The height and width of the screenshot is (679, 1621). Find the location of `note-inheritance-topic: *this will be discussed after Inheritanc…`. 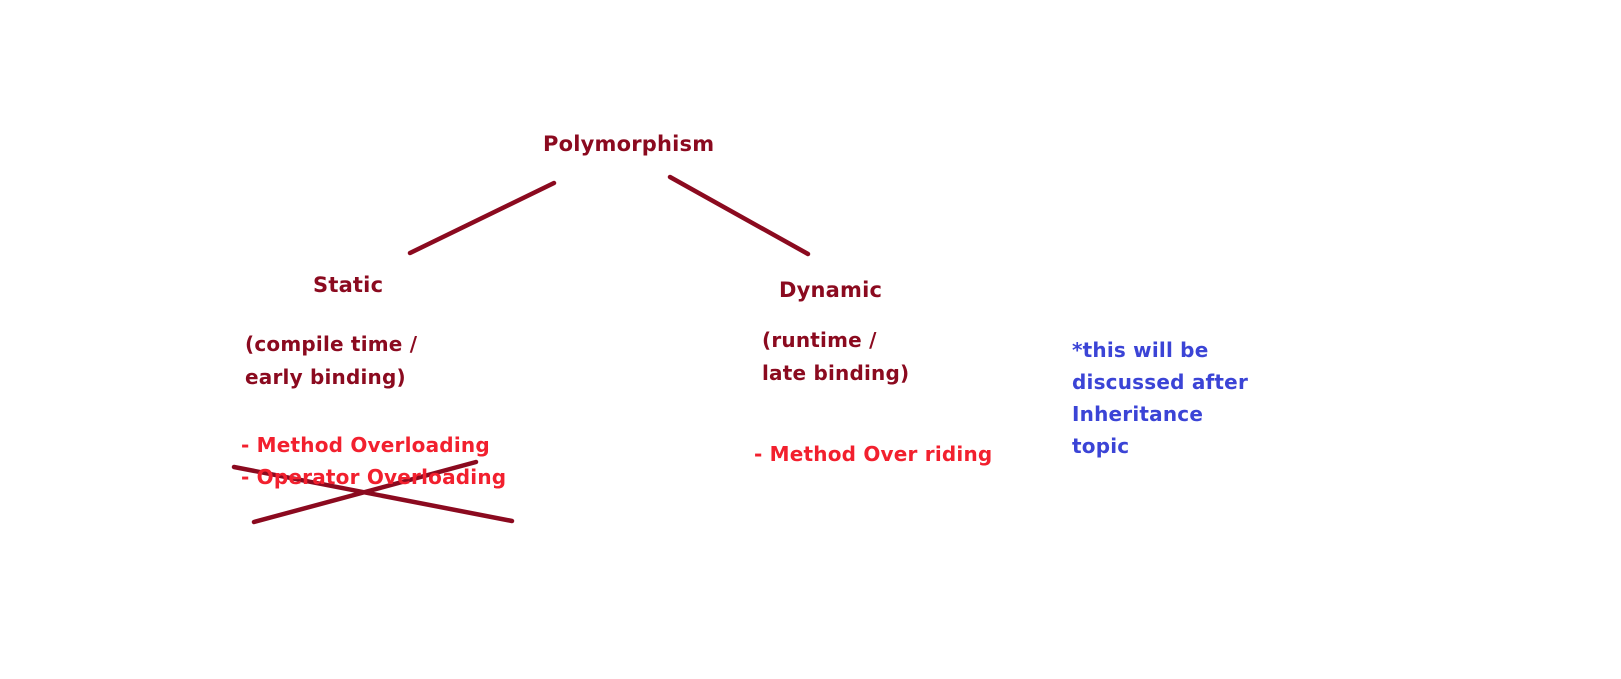

note-inheritance-topic: *this will be discussed after Inheritanc… is located at coordinates (1160, 398).